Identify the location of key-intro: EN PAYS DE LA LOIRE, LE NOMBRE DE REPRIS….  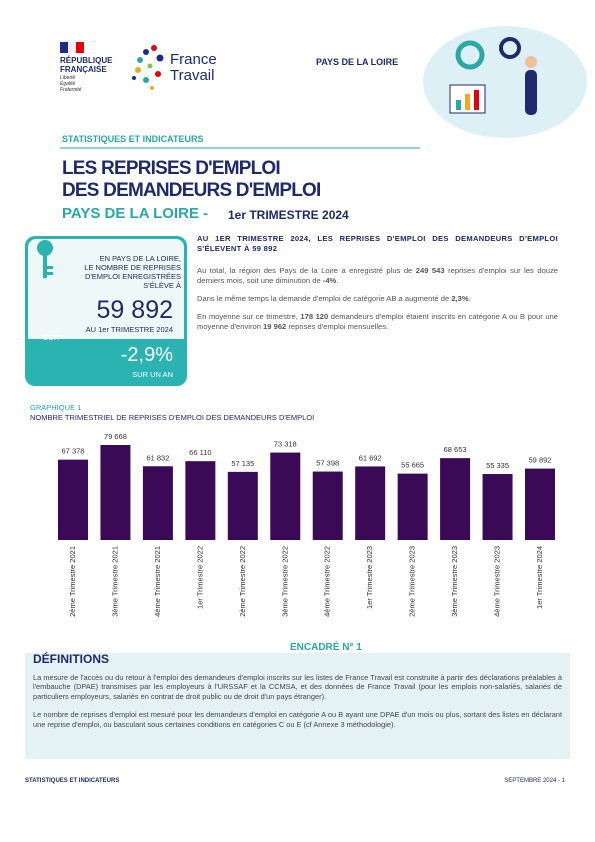
(132, 272).